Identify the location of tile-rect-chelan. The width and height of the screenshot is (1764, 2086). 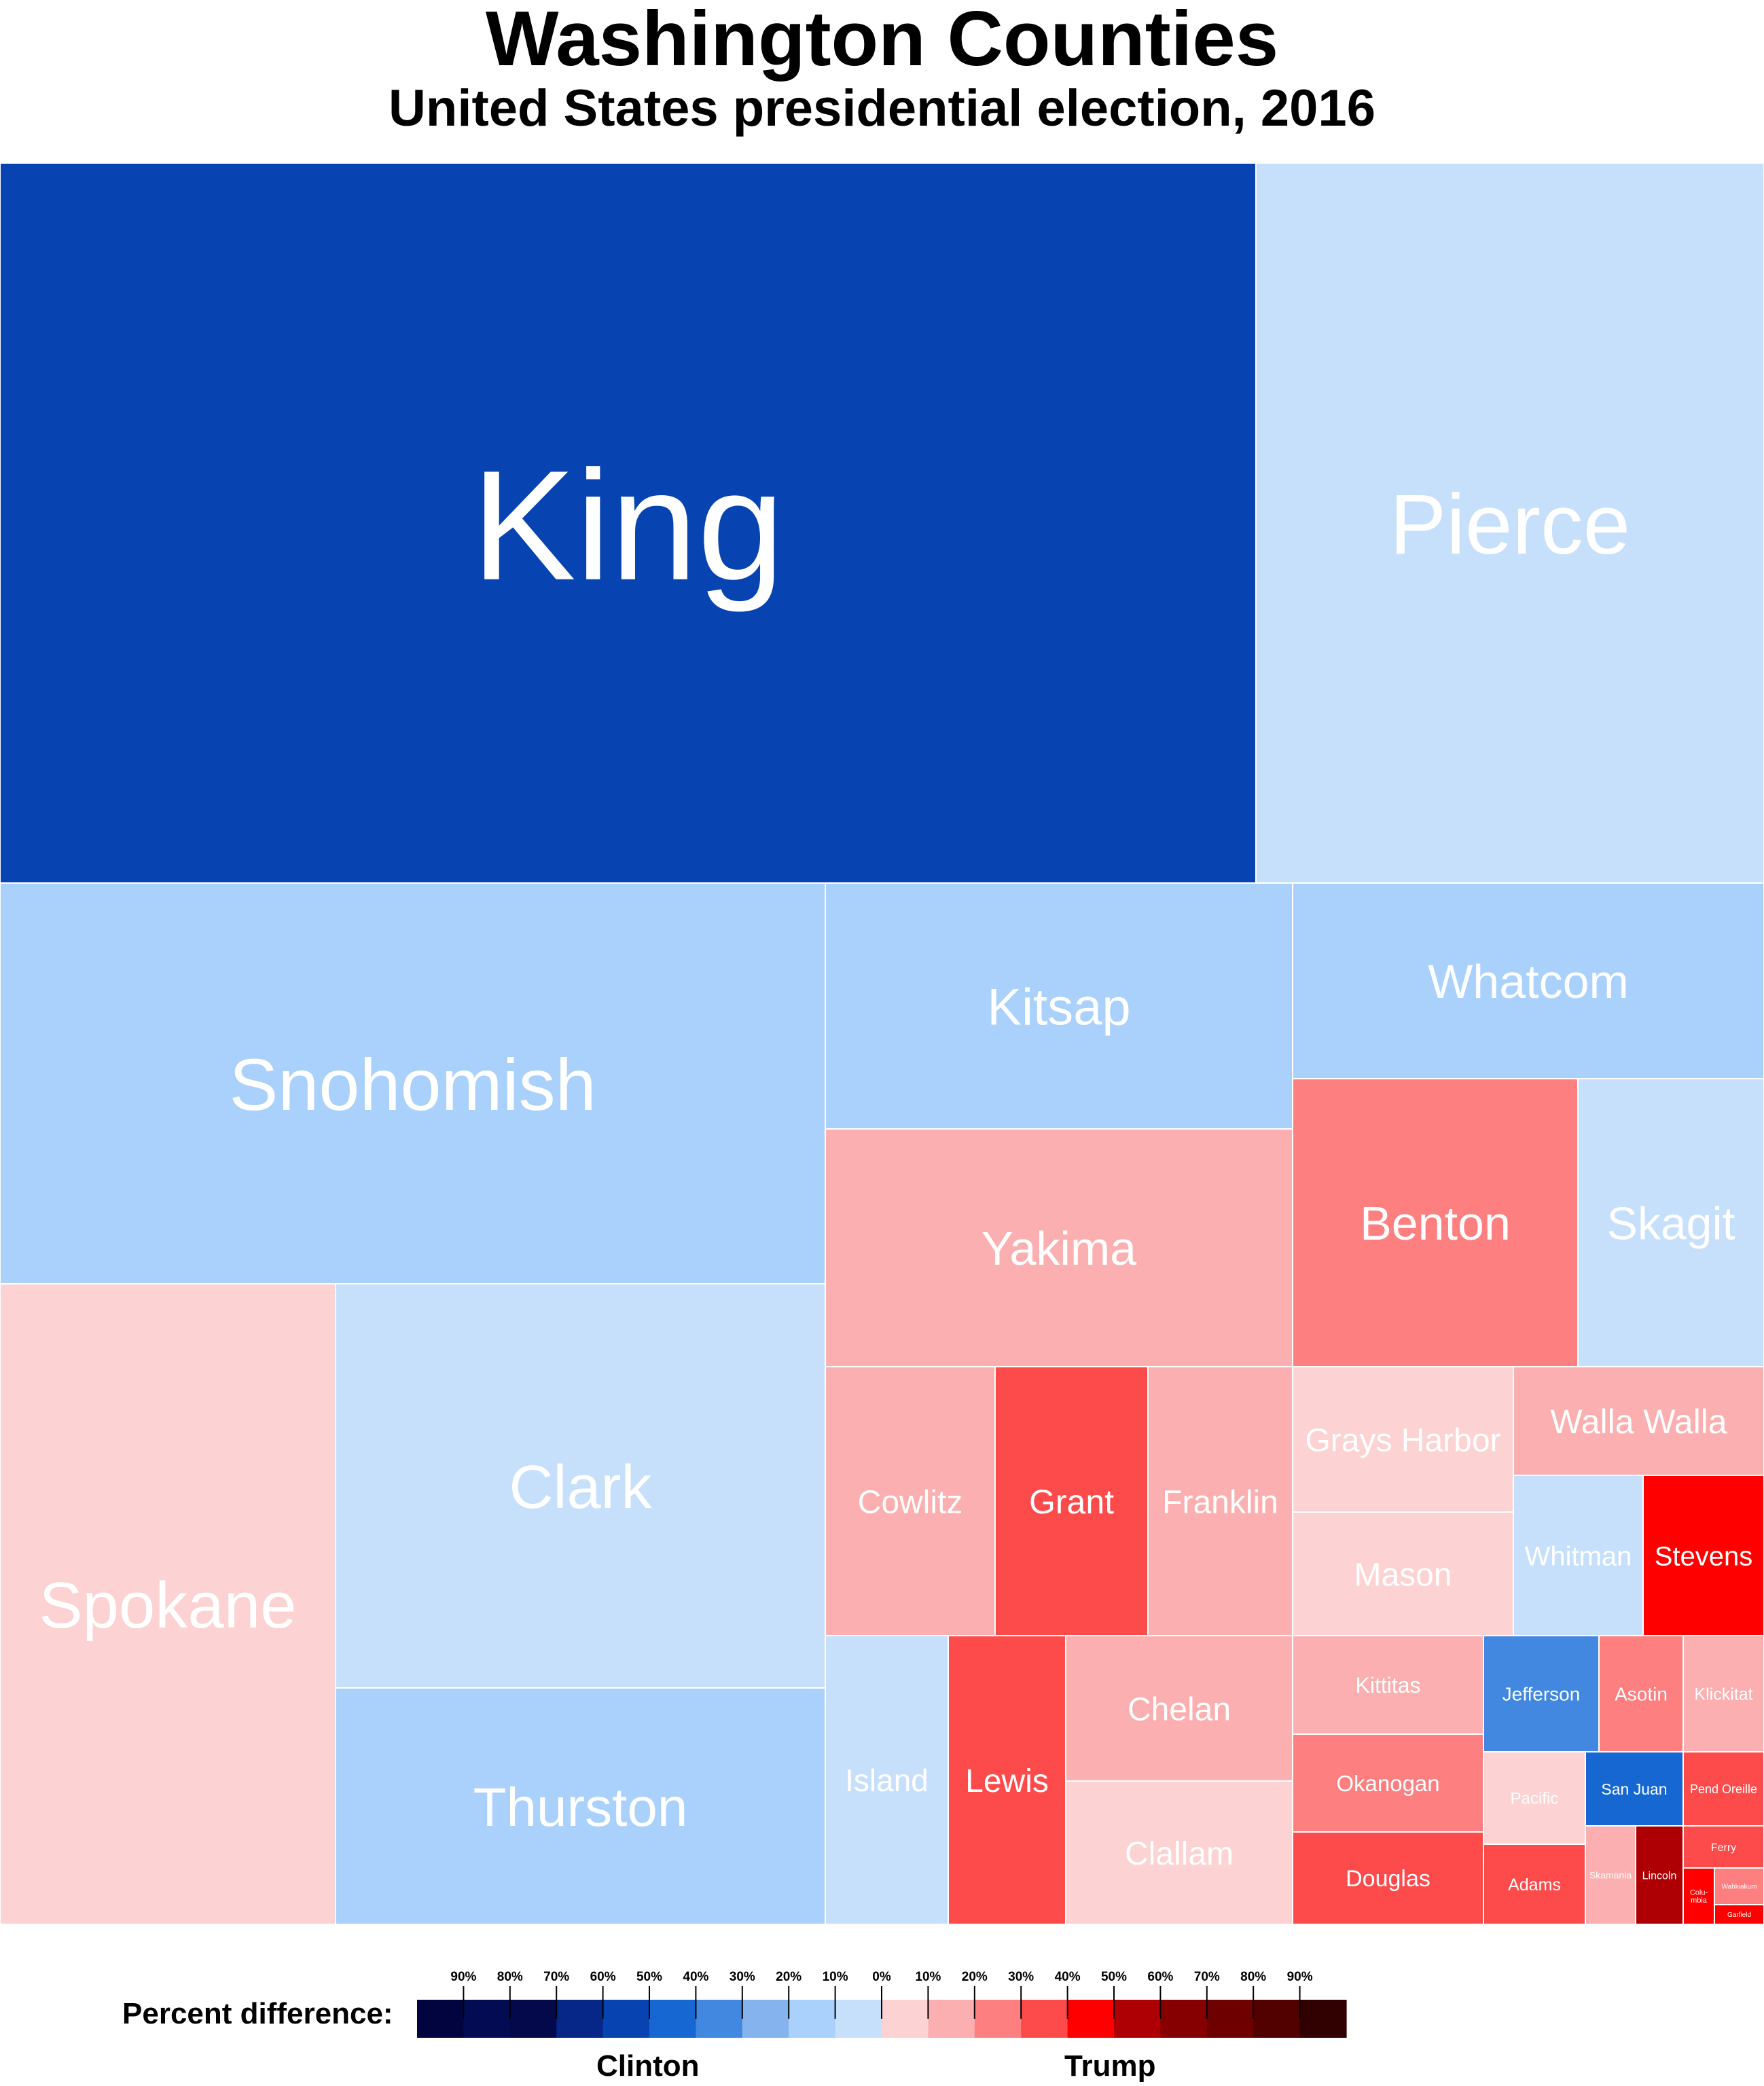
(1179, 1709).